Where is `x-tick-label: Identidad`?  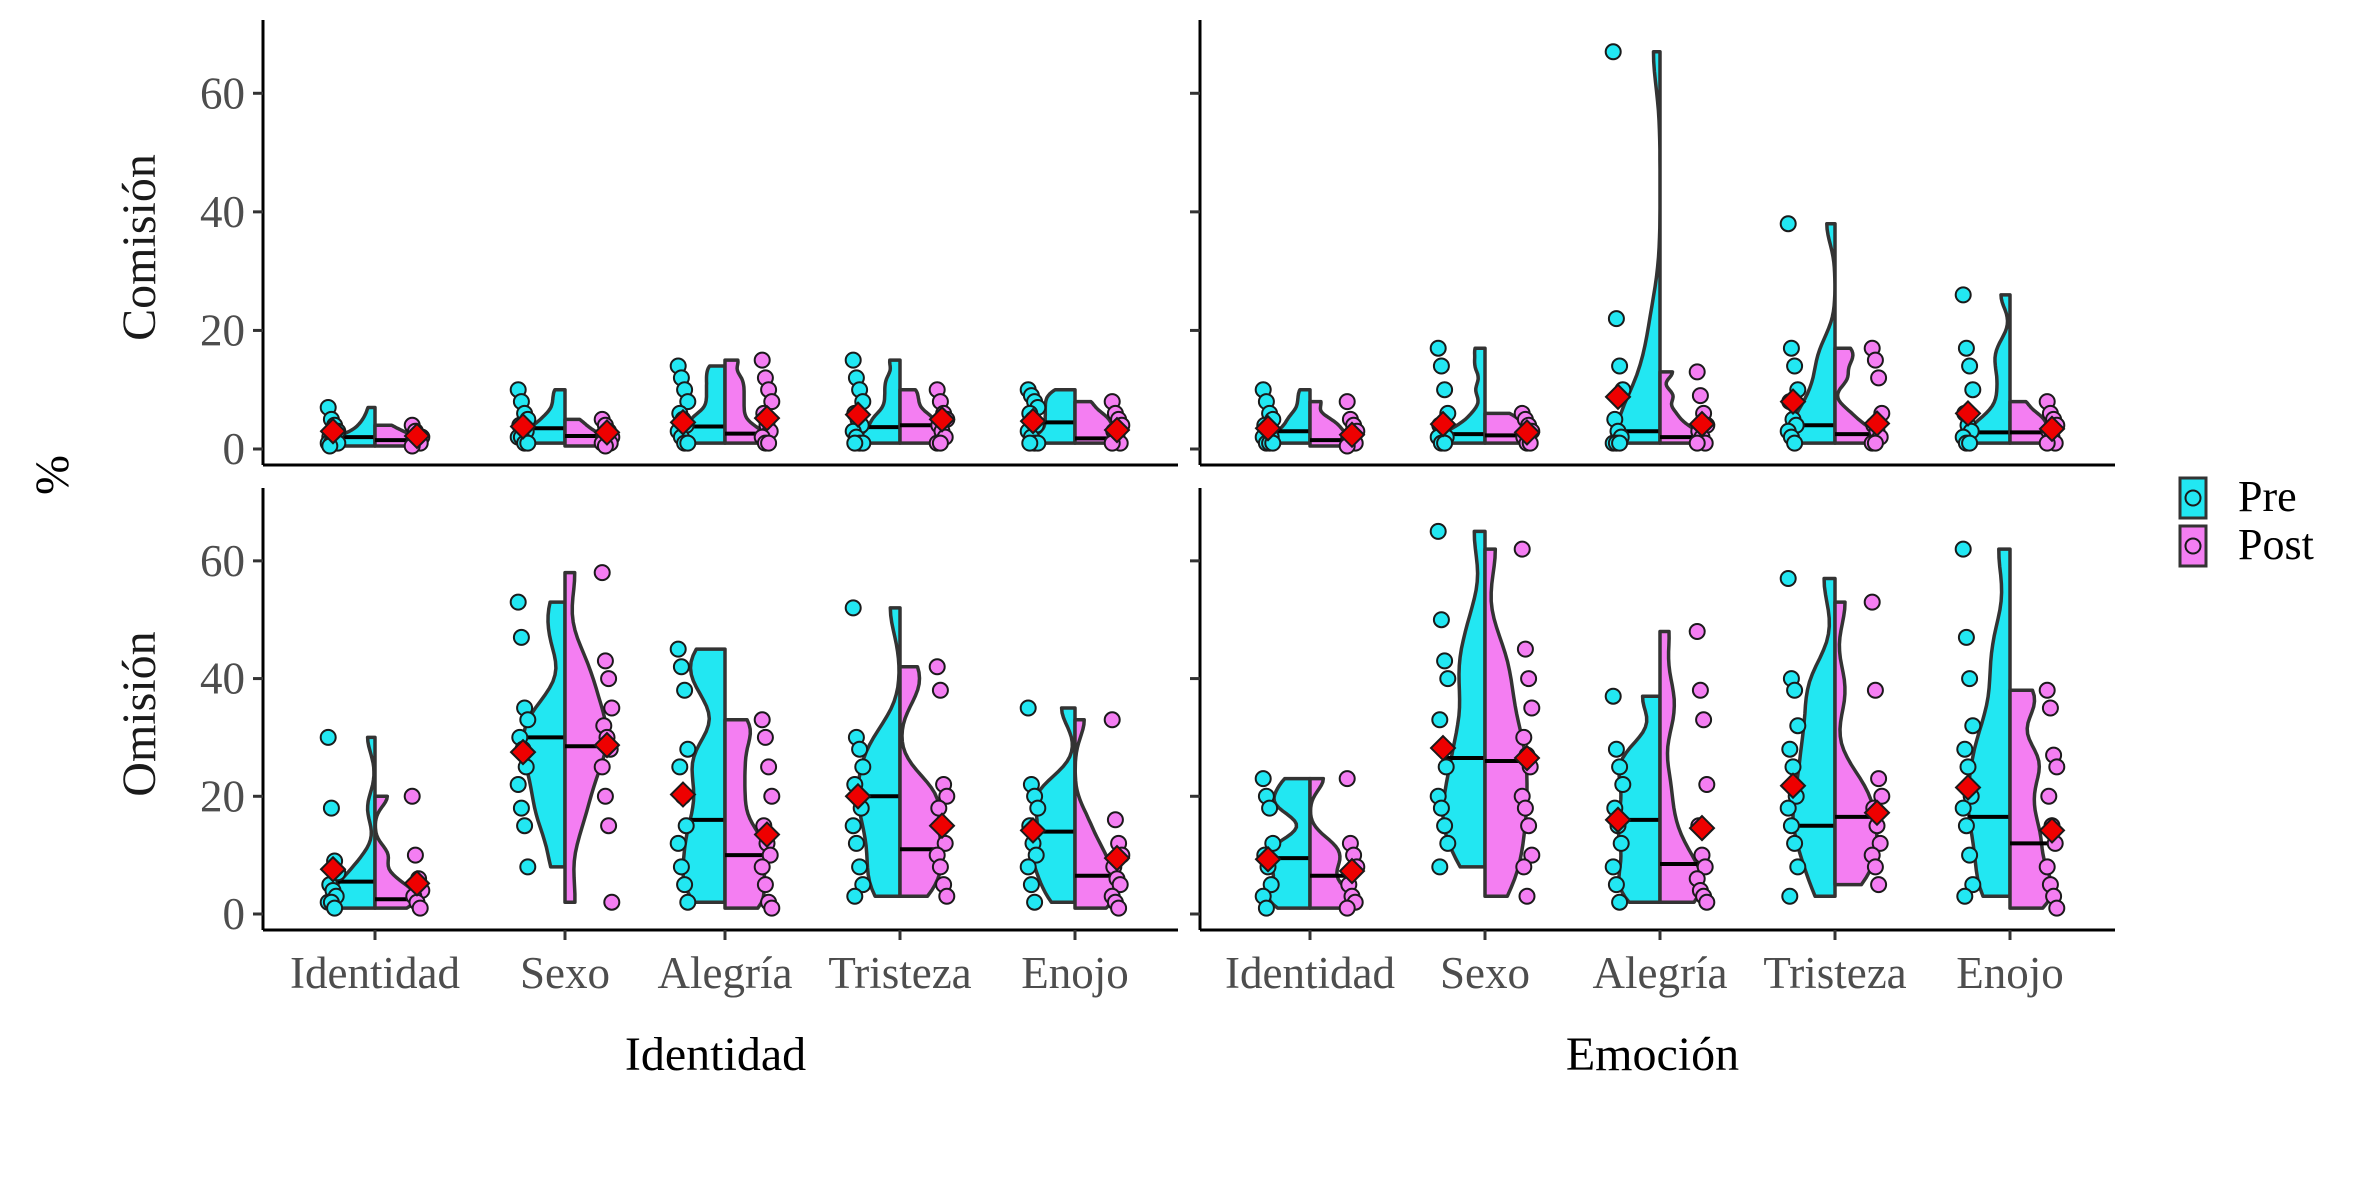 x-tick-label: Identidad is located at coordinates (1310, 973).